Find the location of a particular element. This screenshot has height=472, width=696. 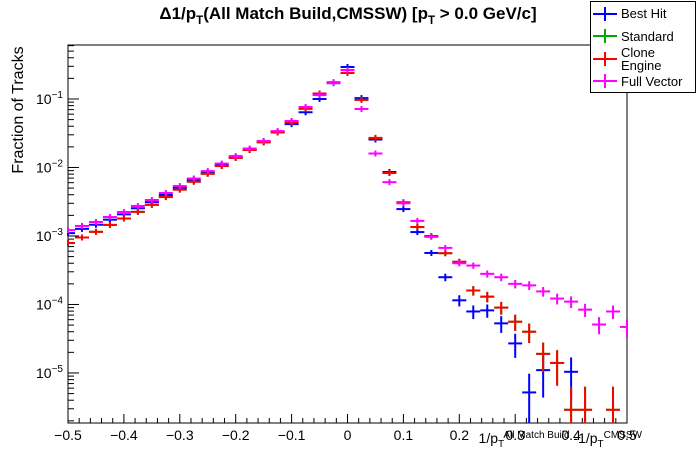

x-title-segment-sup: CMSSW is located at coordinates (622, 435).